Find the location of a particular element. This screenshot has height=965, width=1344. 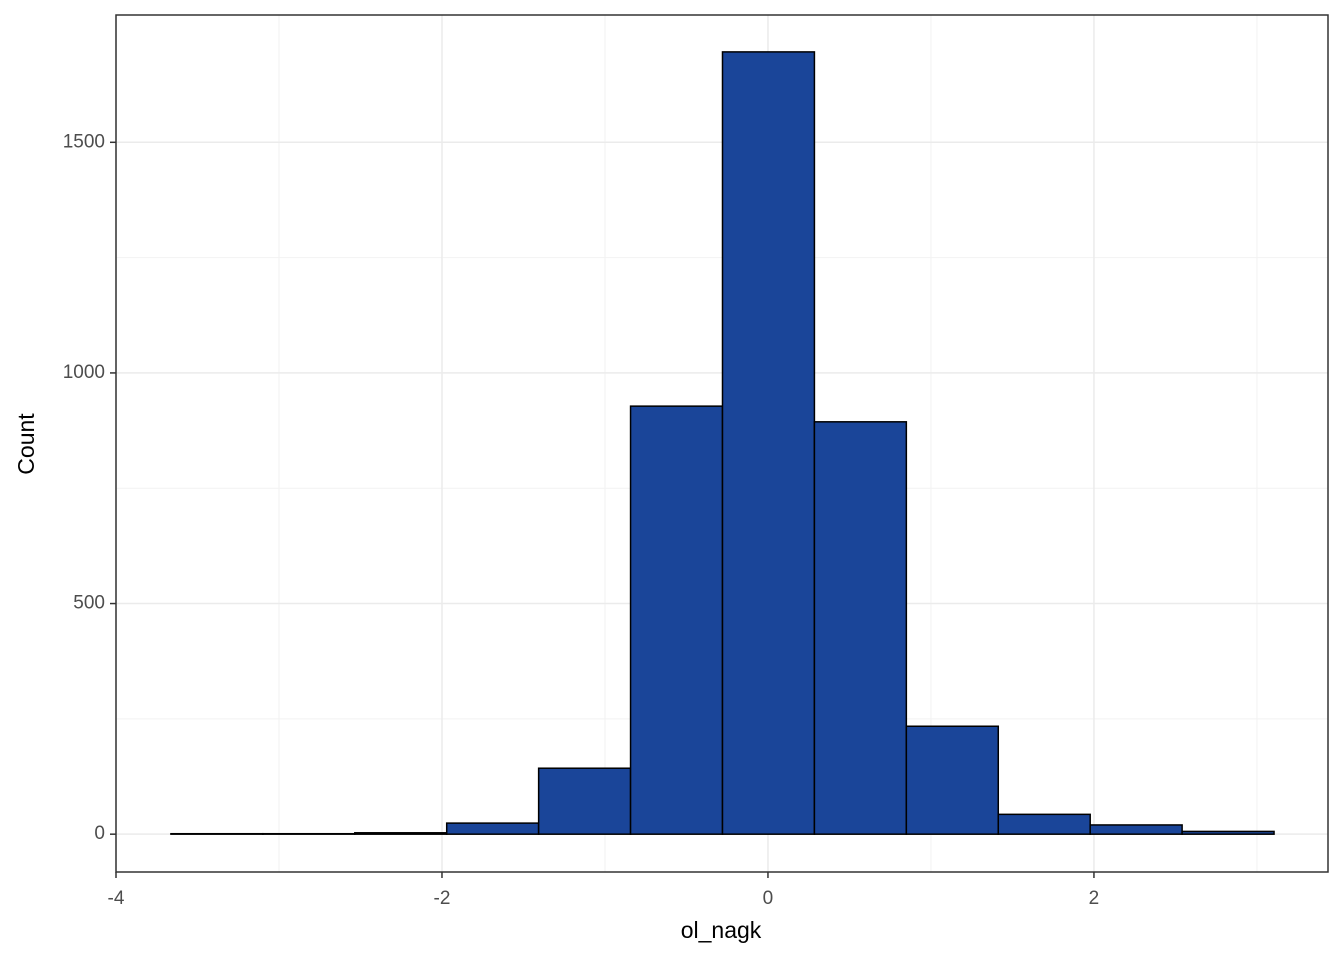

x-tick-label: 0 is located at coordinates (768, 898).